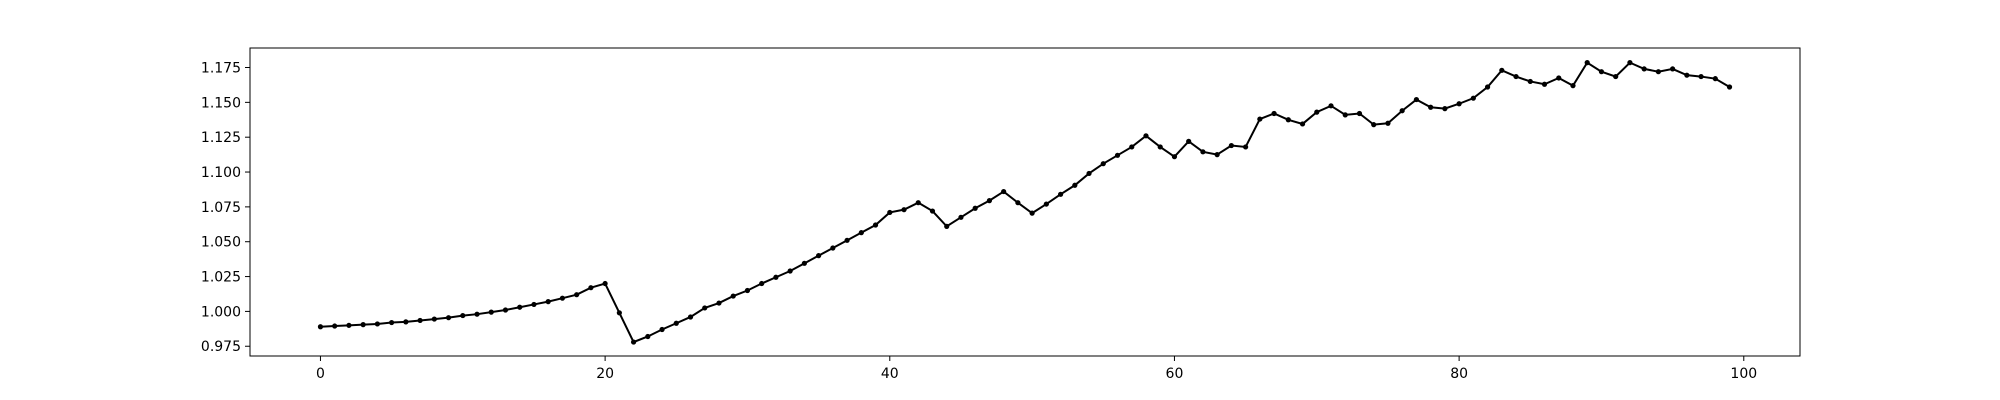 The image size is (2000, 400). I want to click on x-tick-label: 60, so click(1175, 374).